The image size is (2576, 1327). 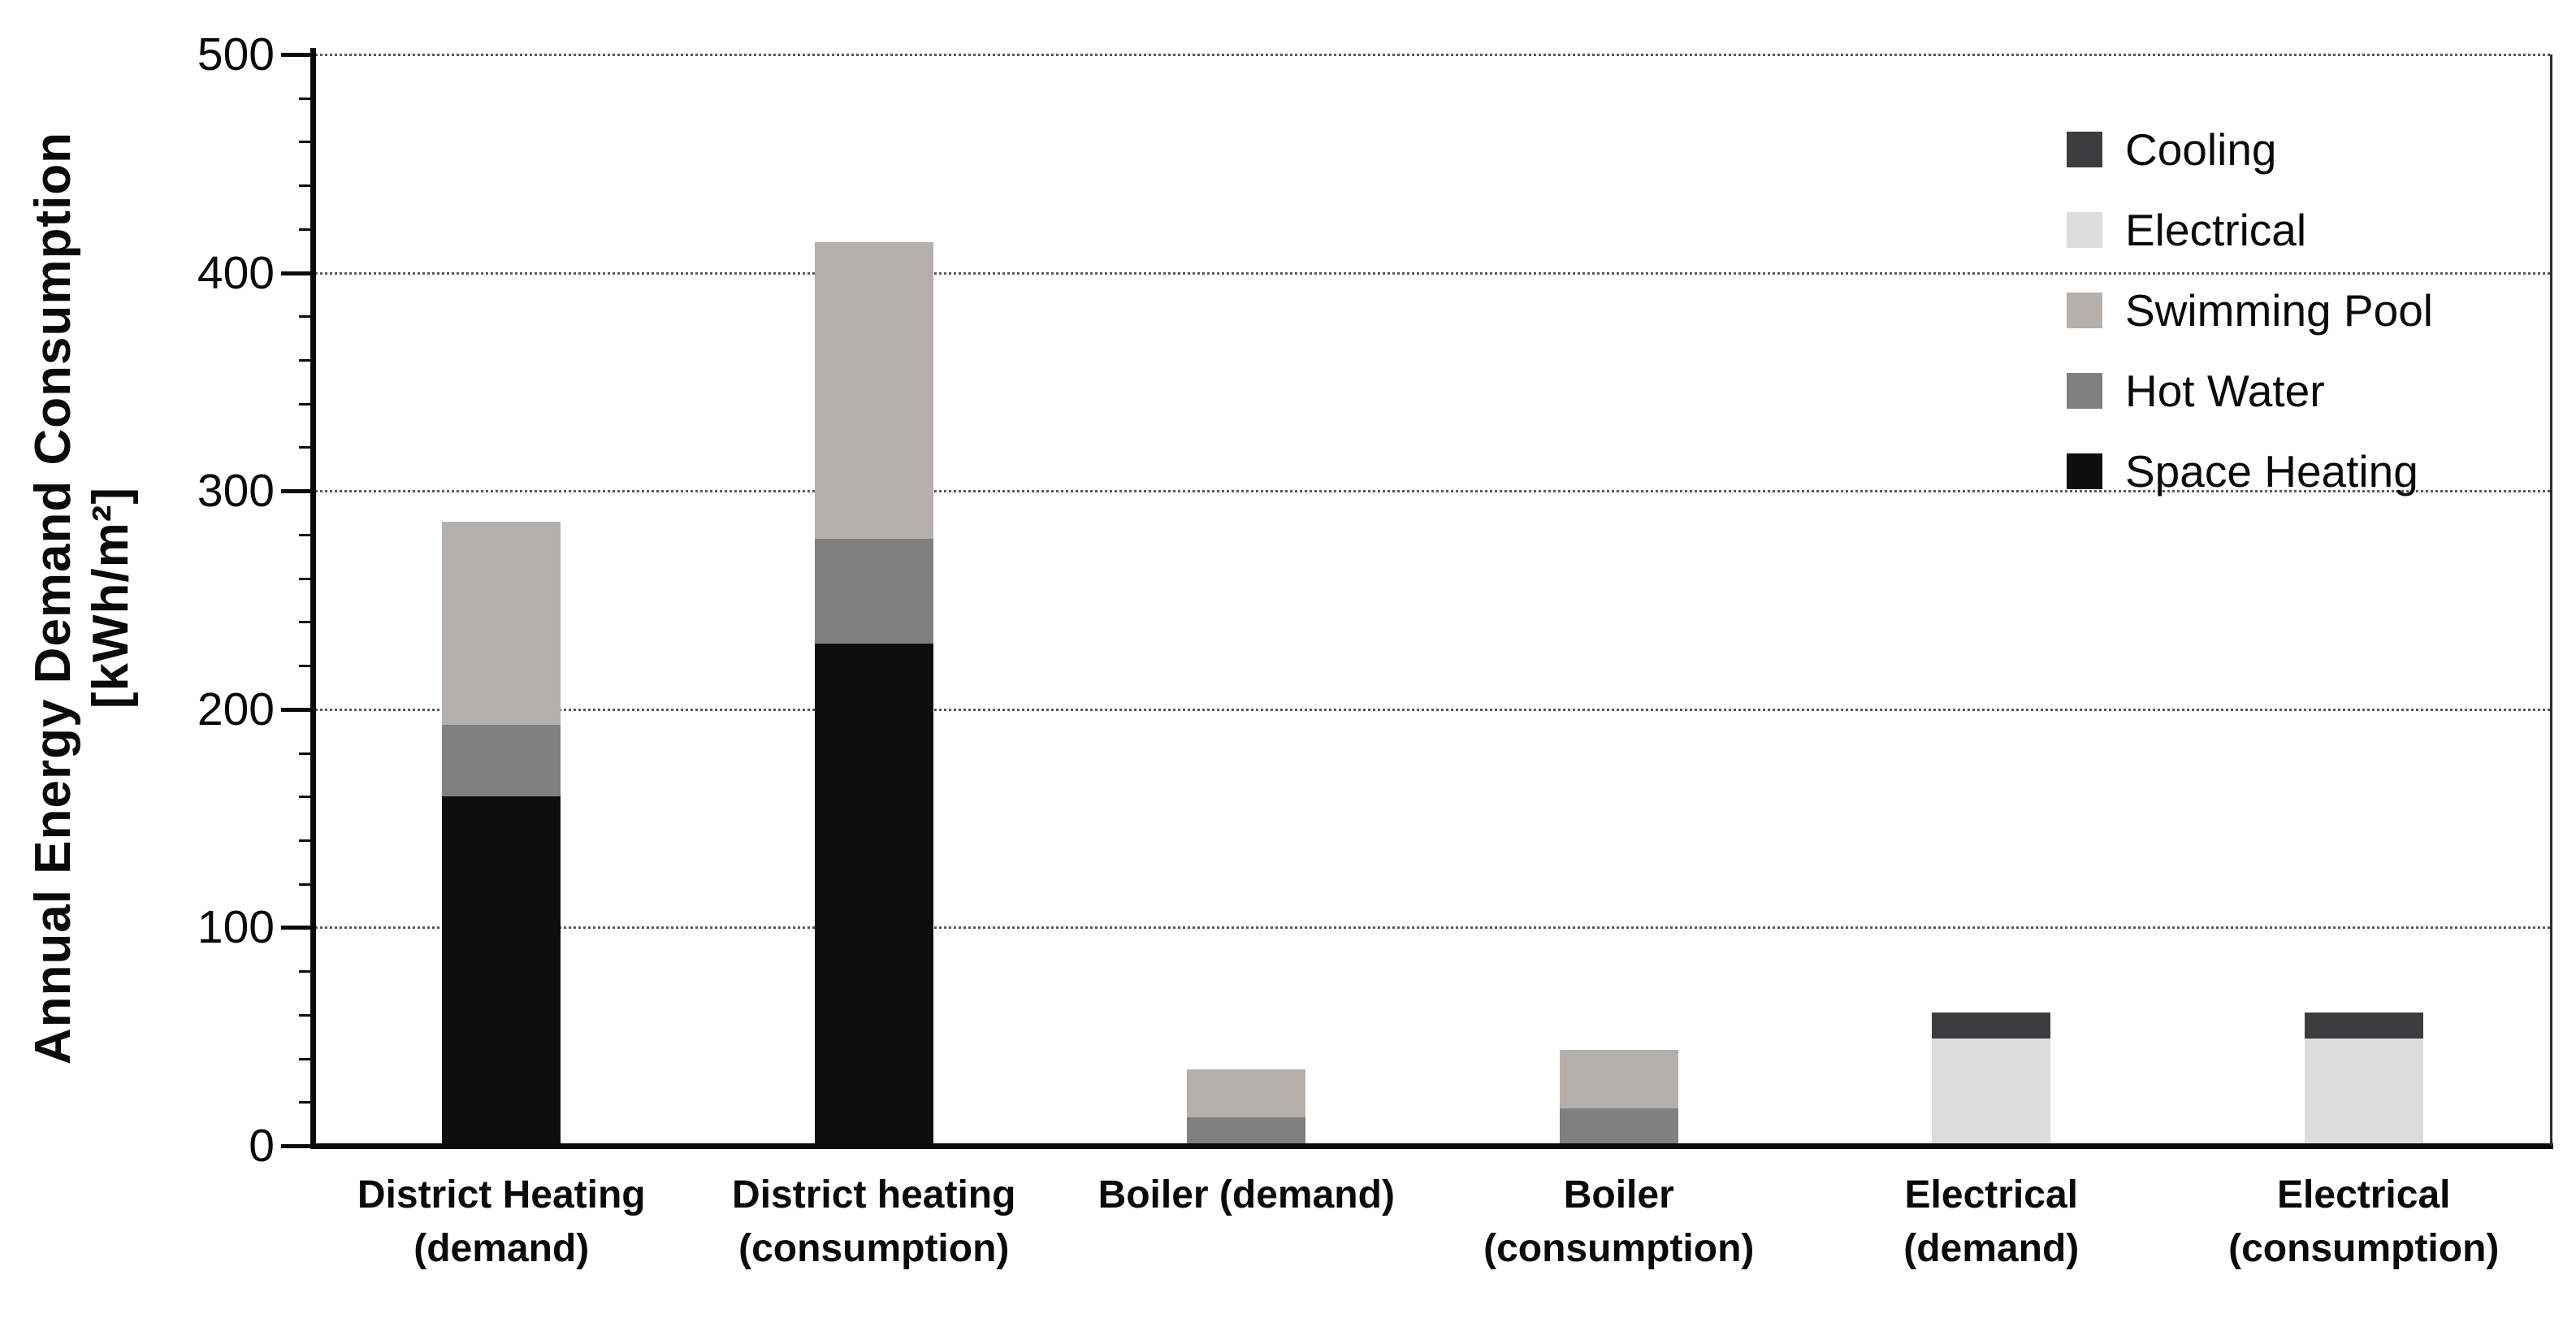 What do you see at coordinates (236, 54) in the screenshot?
I see `y-tick-label-500: 500` at bounding box center [236, 54].